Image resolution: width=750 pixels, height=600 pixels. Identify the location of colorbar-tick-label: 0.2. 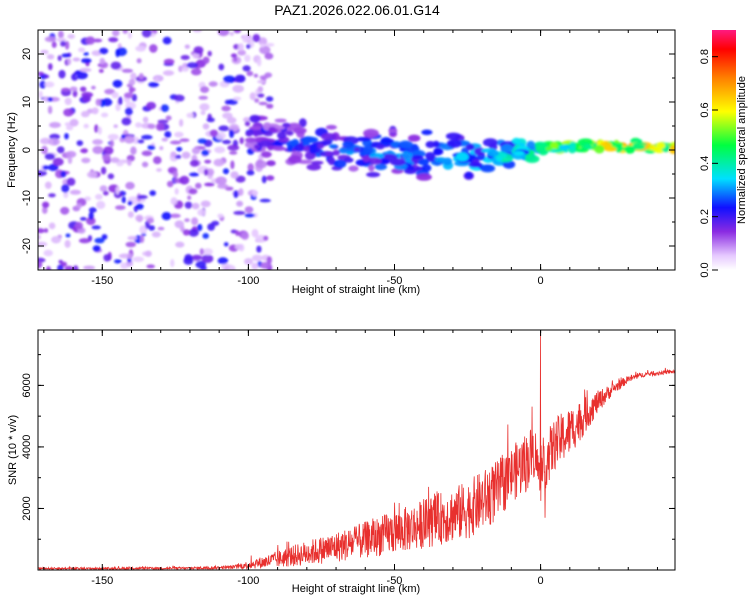
(705, 216).